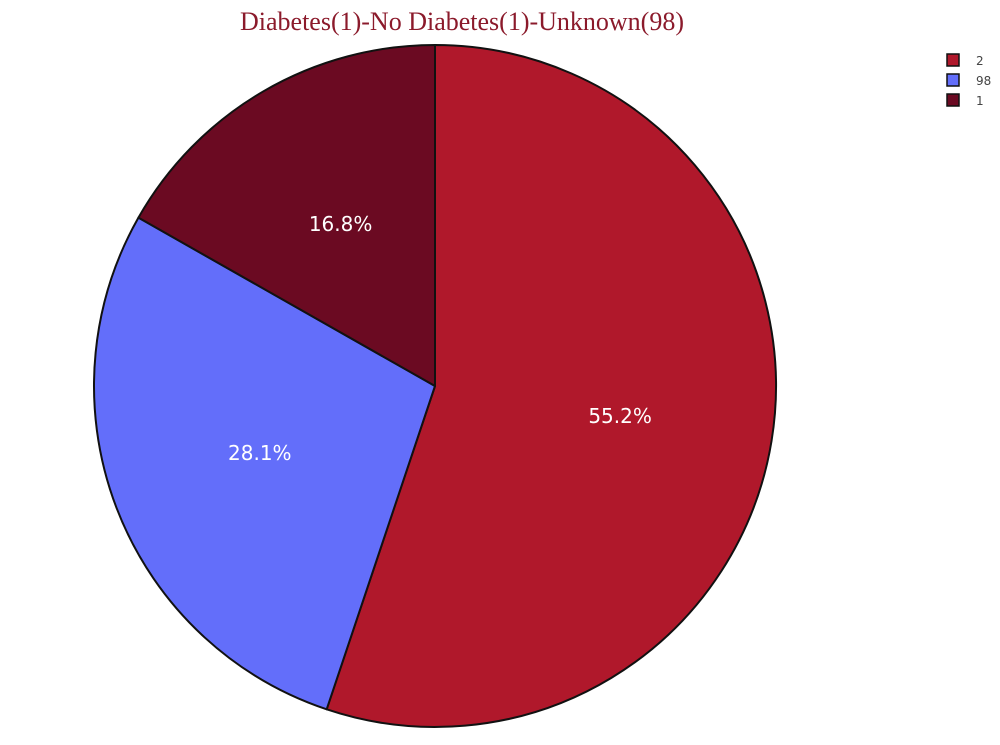 This screenshot has width=1000, height=745. What do you see at coordinates (462, 21) in the screenshot?
I see `chart-title: Diabetes(1)-No Diabetes(1)-Unknown(98)` at bounding box center [462, 21].